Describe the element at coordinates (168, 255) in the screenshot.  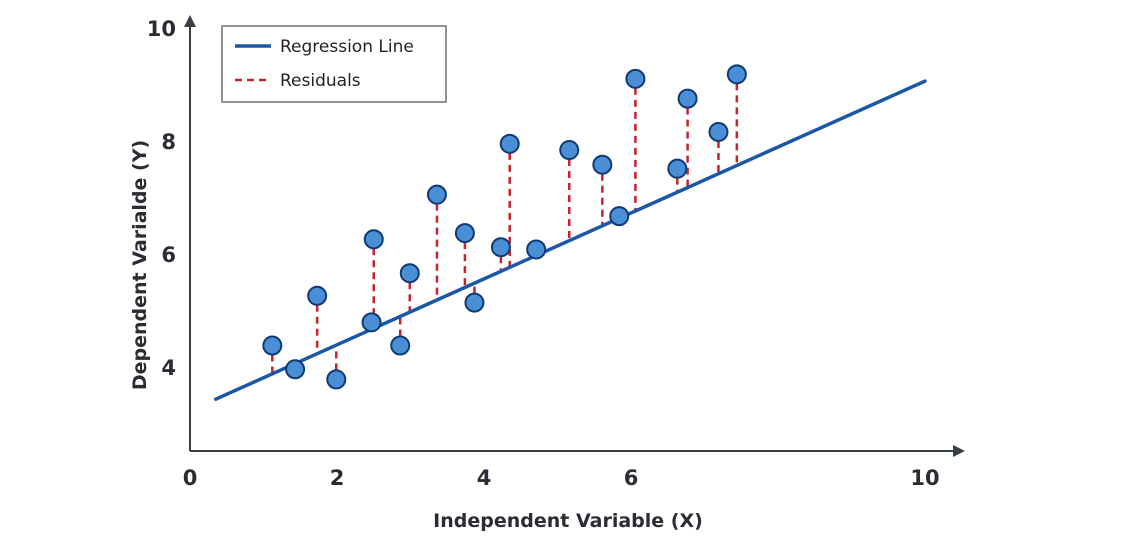
I see `y-tick-label: 6` at that location.